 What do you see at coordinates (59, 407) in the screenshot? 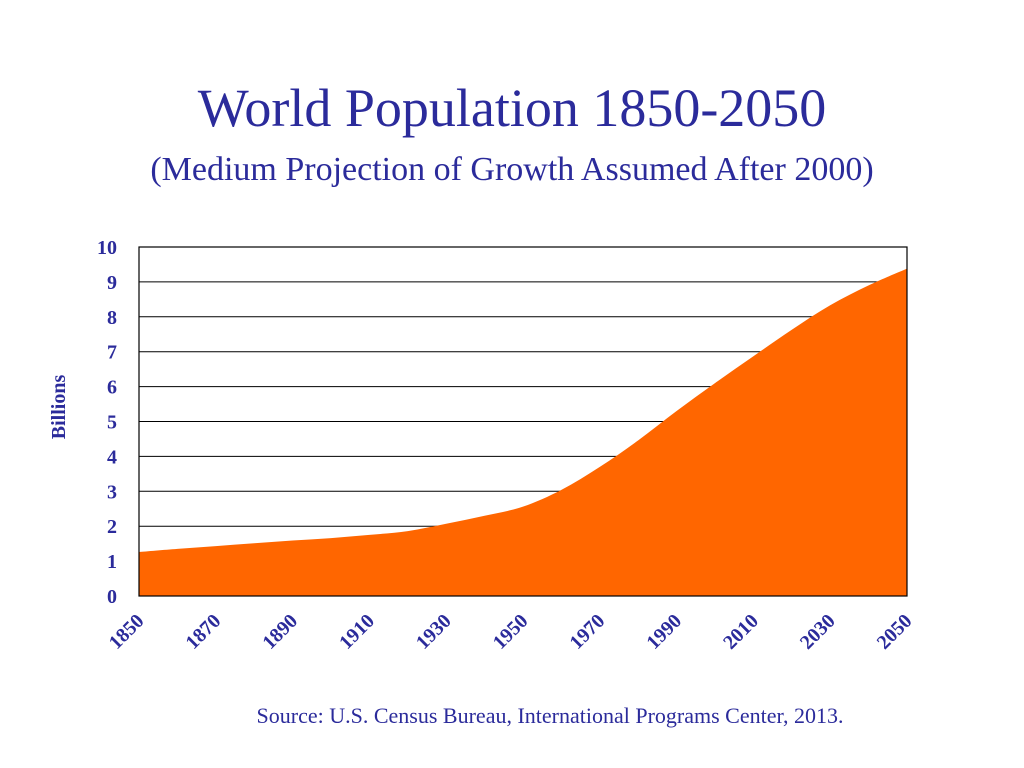
I see `y-axis-label: Billions` at bounding box center [59, 407].